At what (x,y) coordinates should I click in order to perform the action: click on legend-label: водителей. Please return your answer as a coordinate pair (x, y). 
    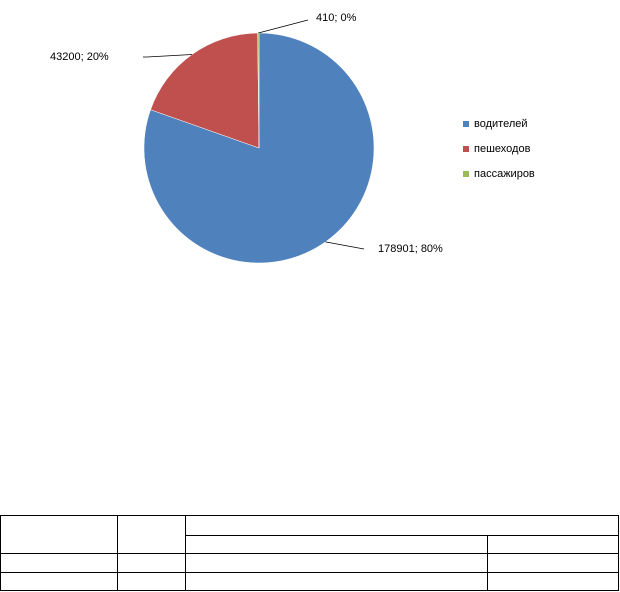
    Looking at the image, I should click on (501, 124).